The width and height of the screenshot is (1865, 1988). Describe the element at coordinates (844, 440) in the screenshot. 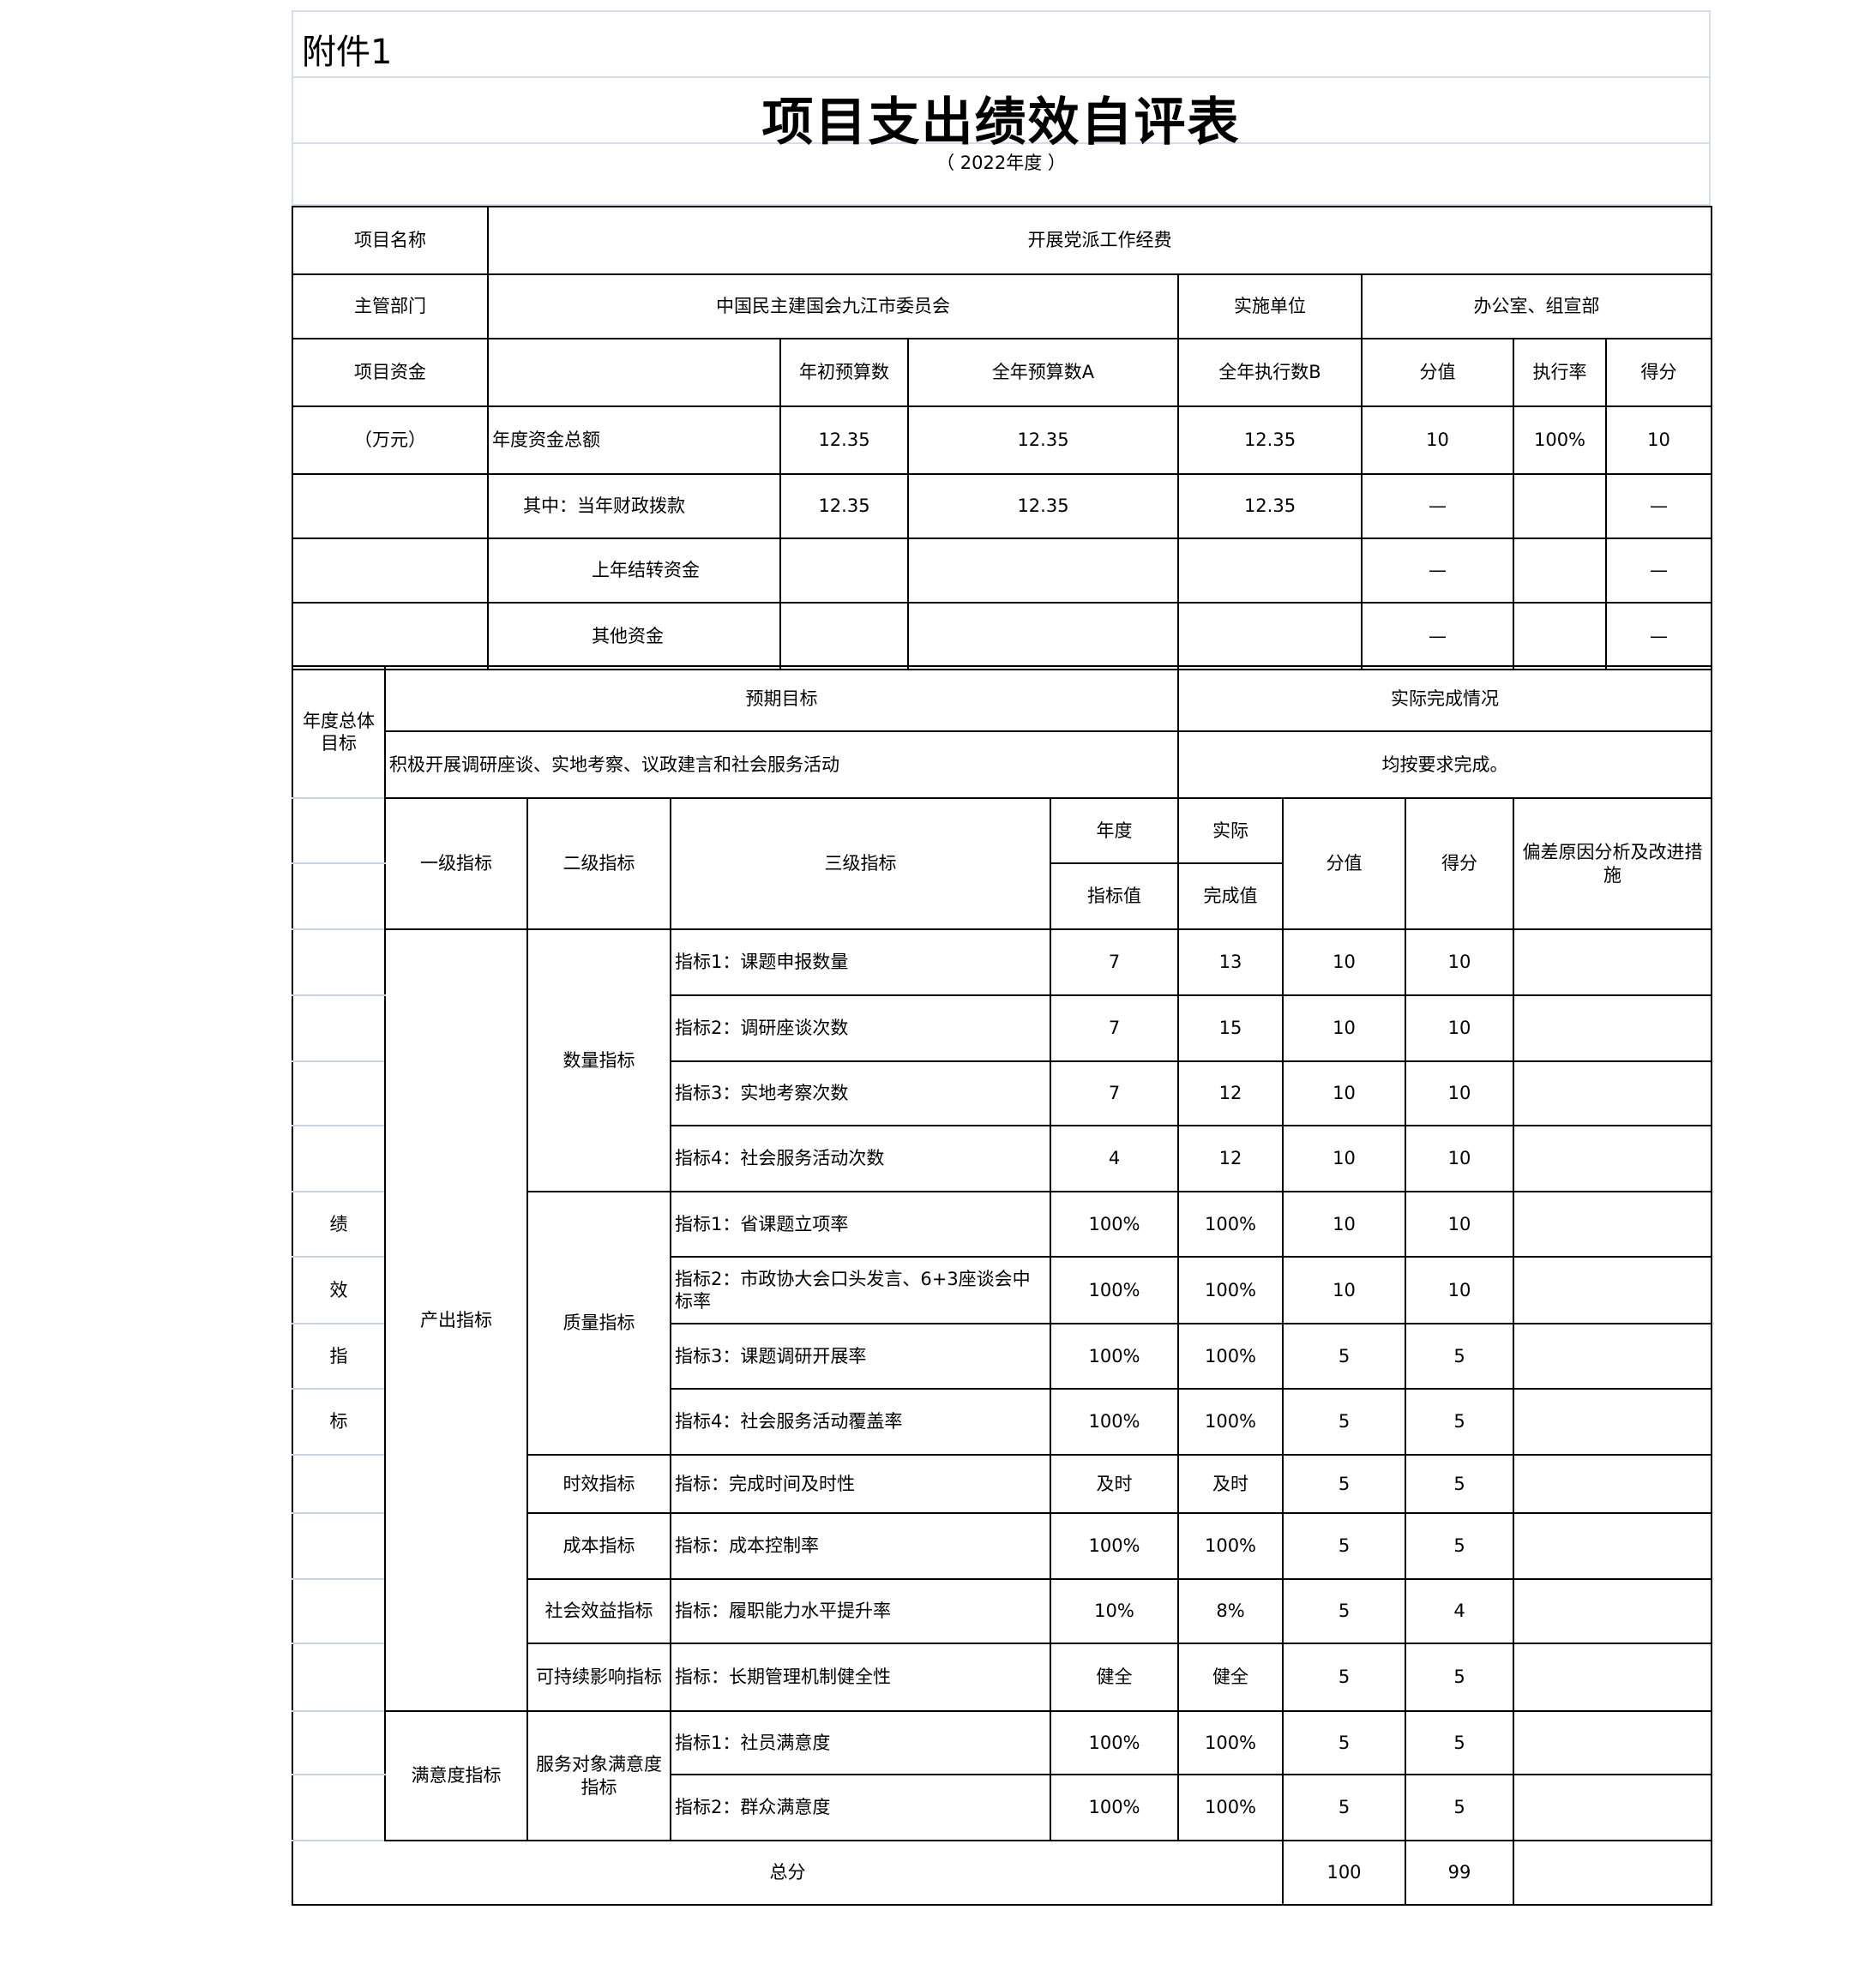

I see `initial-budget: 12.35` at that location.